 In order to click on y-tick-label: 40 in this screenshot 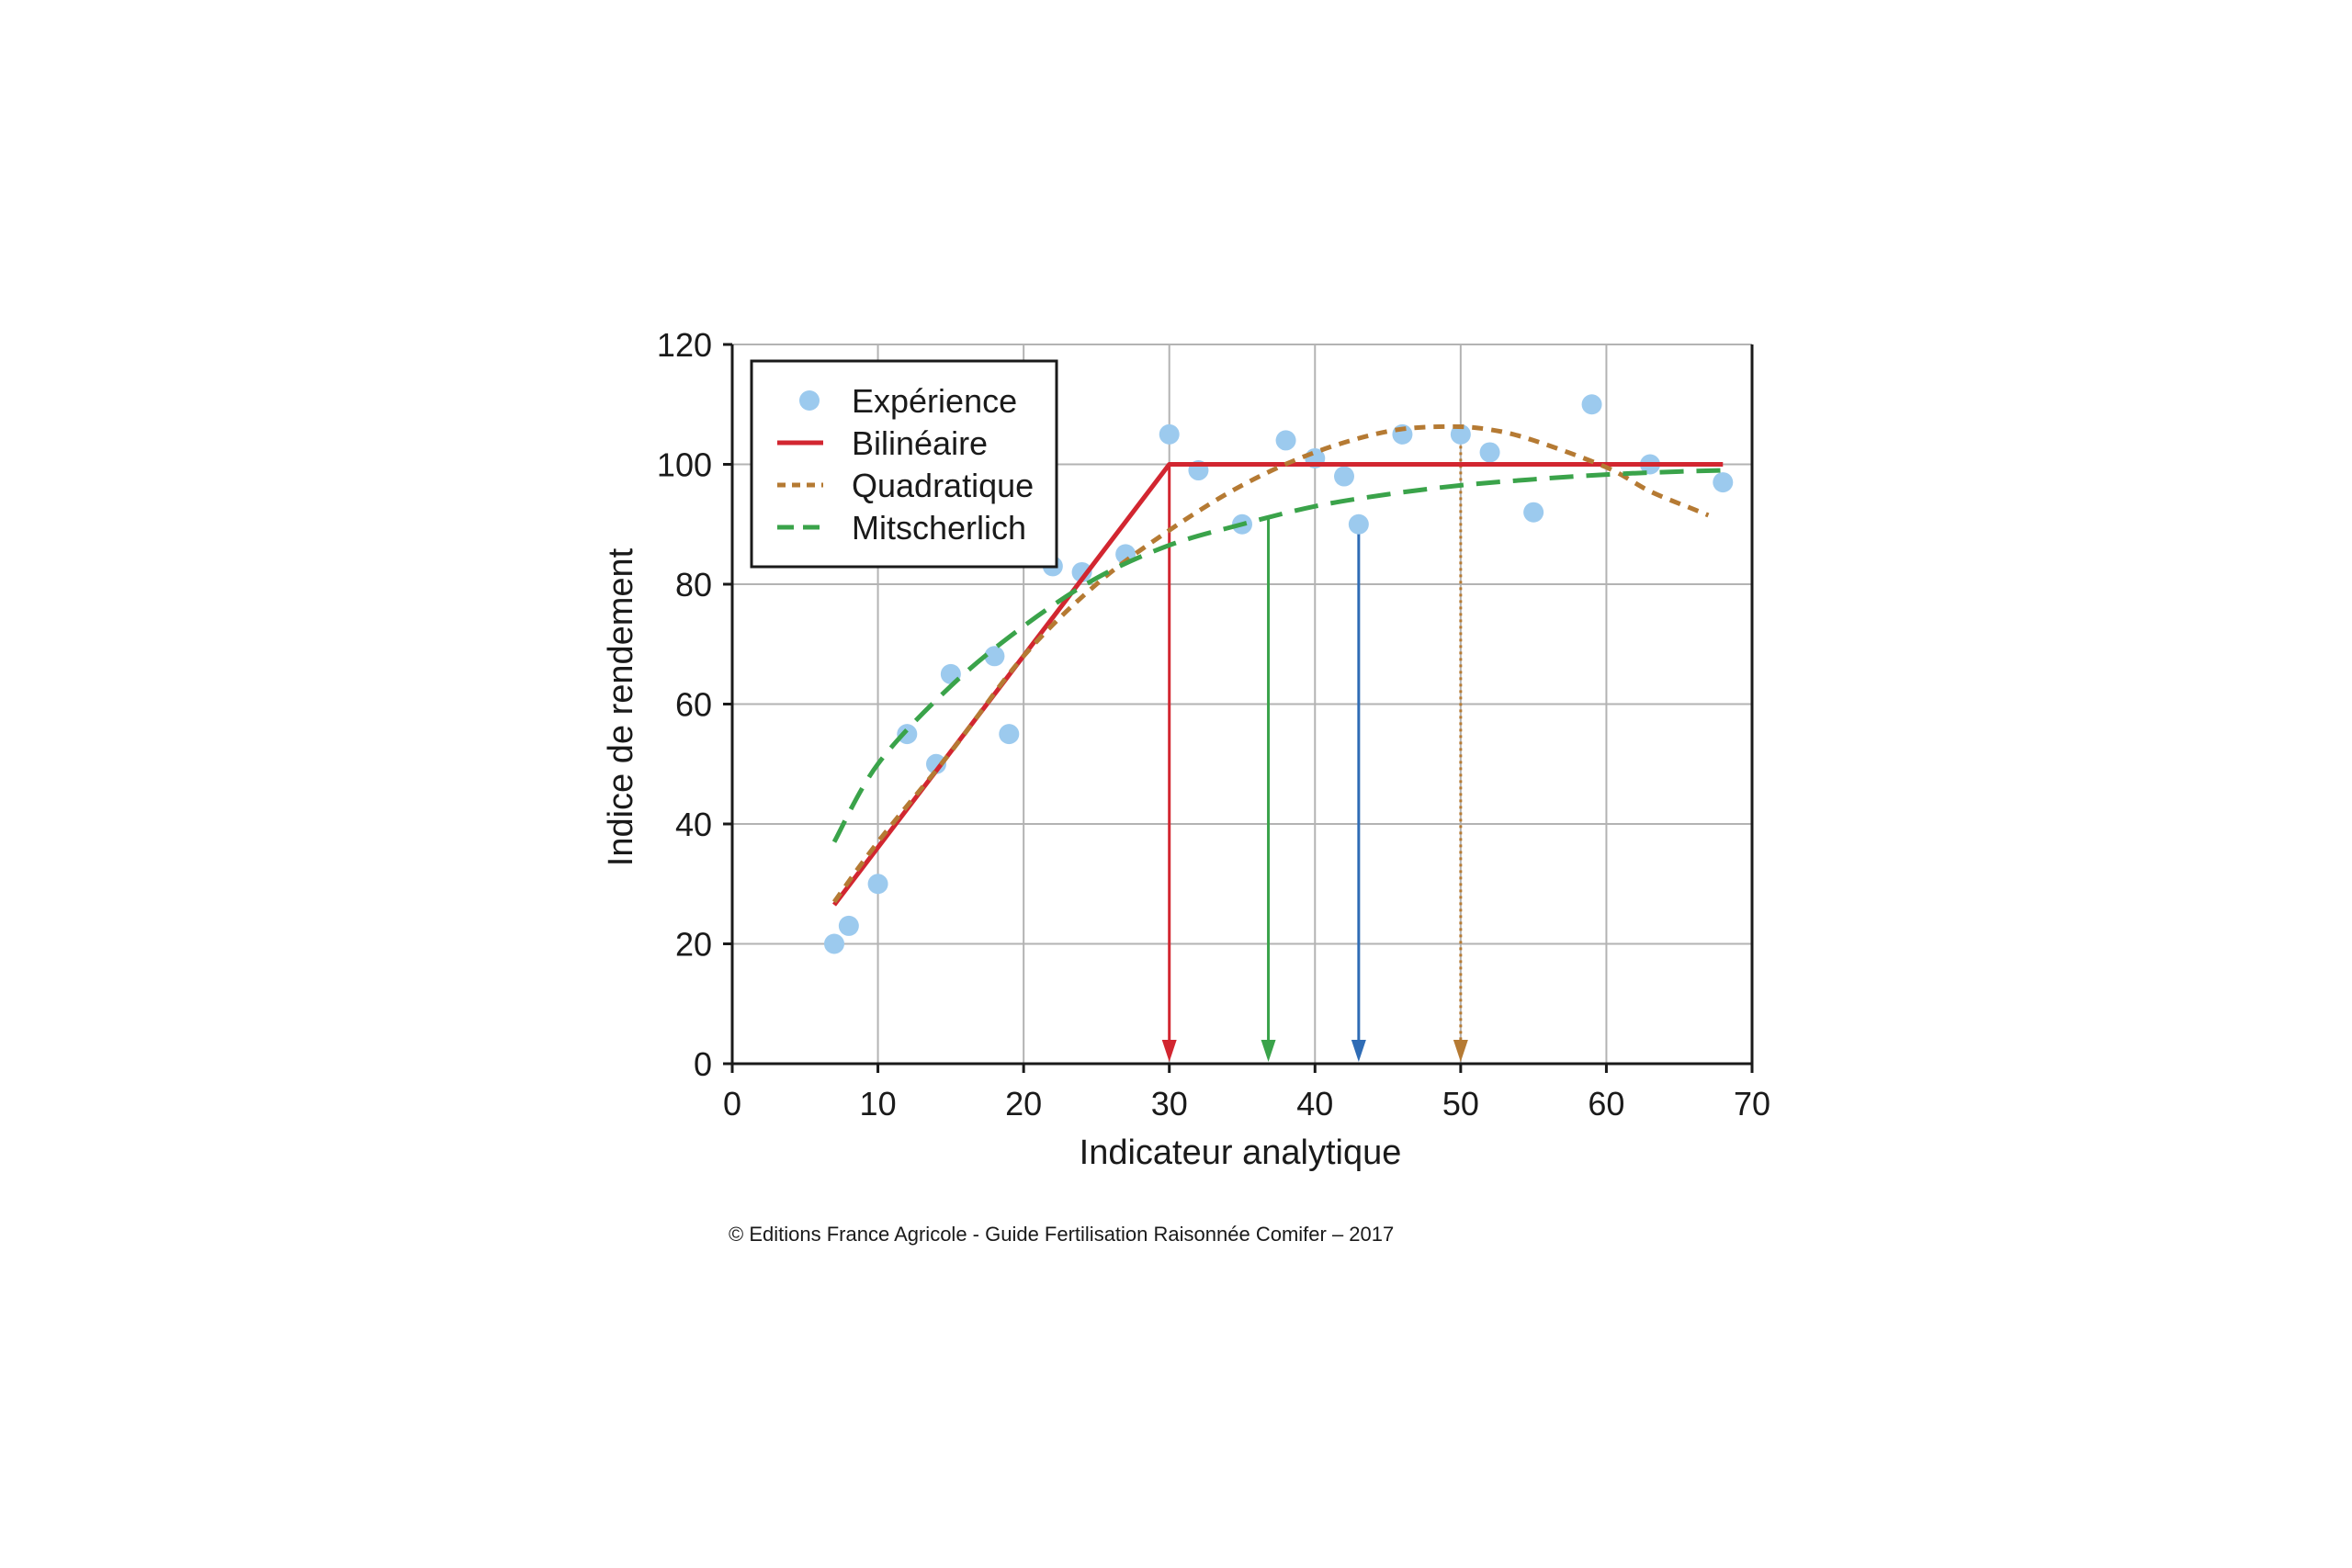, I will do `click(693, 824)`.